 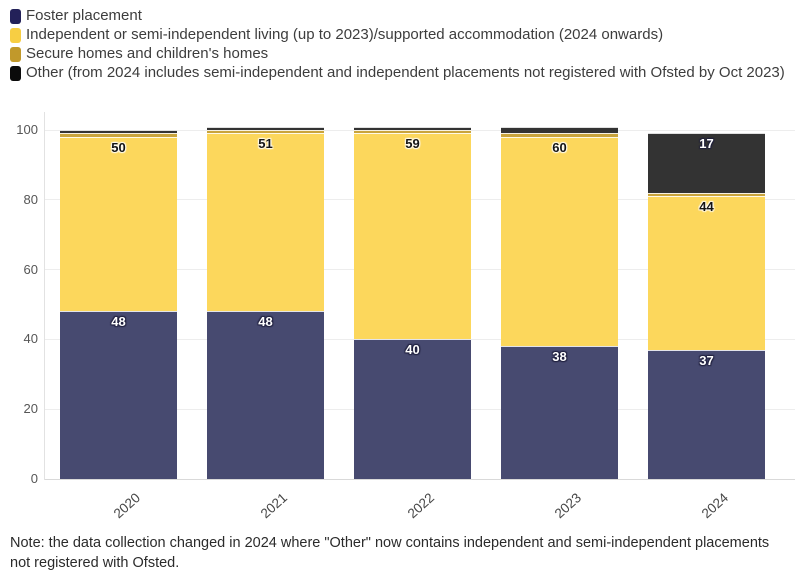 I want to click on y-axis-tick-label: 100, so click(x=27, y=129).